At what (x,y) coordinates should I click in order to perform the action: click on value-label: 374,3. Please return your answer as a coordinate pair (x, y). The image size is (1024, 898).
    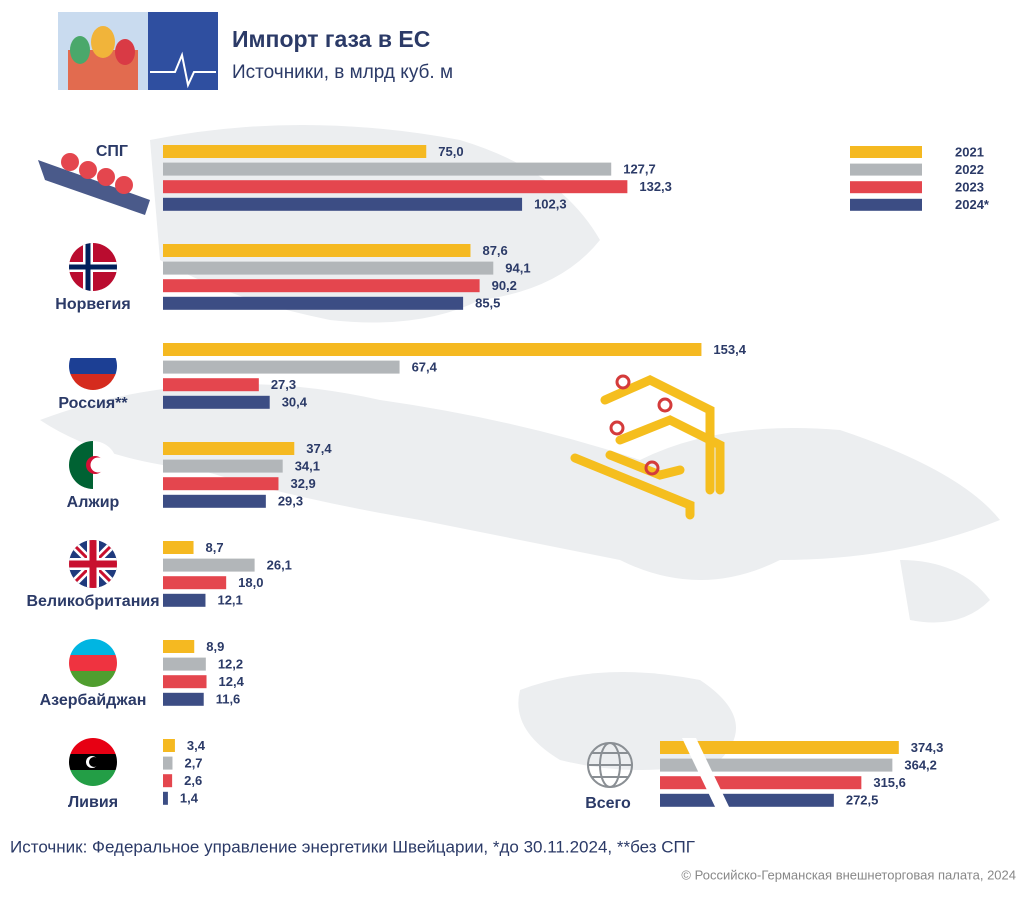
    Looking at the image, I should click on (927, 747).